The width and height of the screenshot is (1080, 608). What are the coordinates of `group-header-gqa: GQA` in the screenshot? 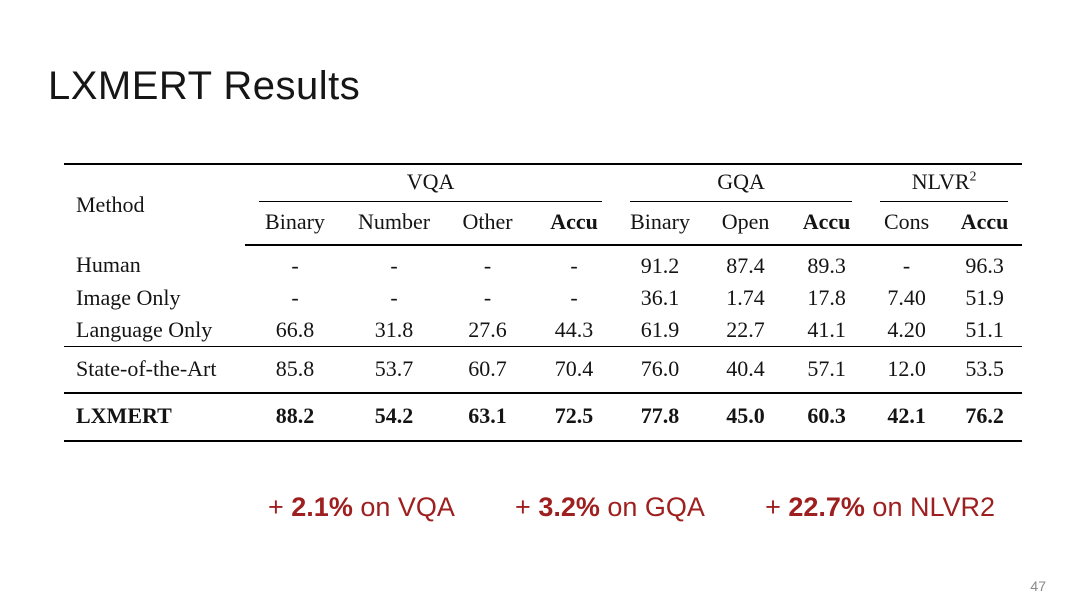 It's located at (741, 183).